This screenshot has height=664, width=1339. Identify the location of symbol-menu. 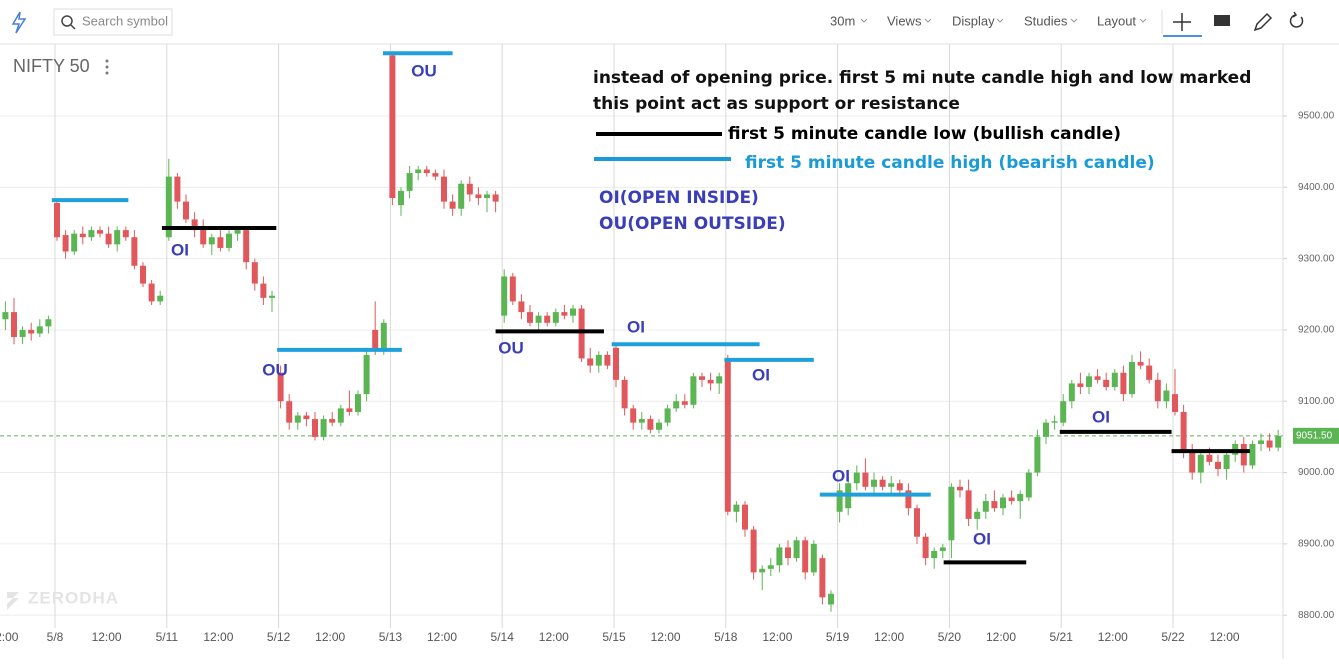
(107, 67).